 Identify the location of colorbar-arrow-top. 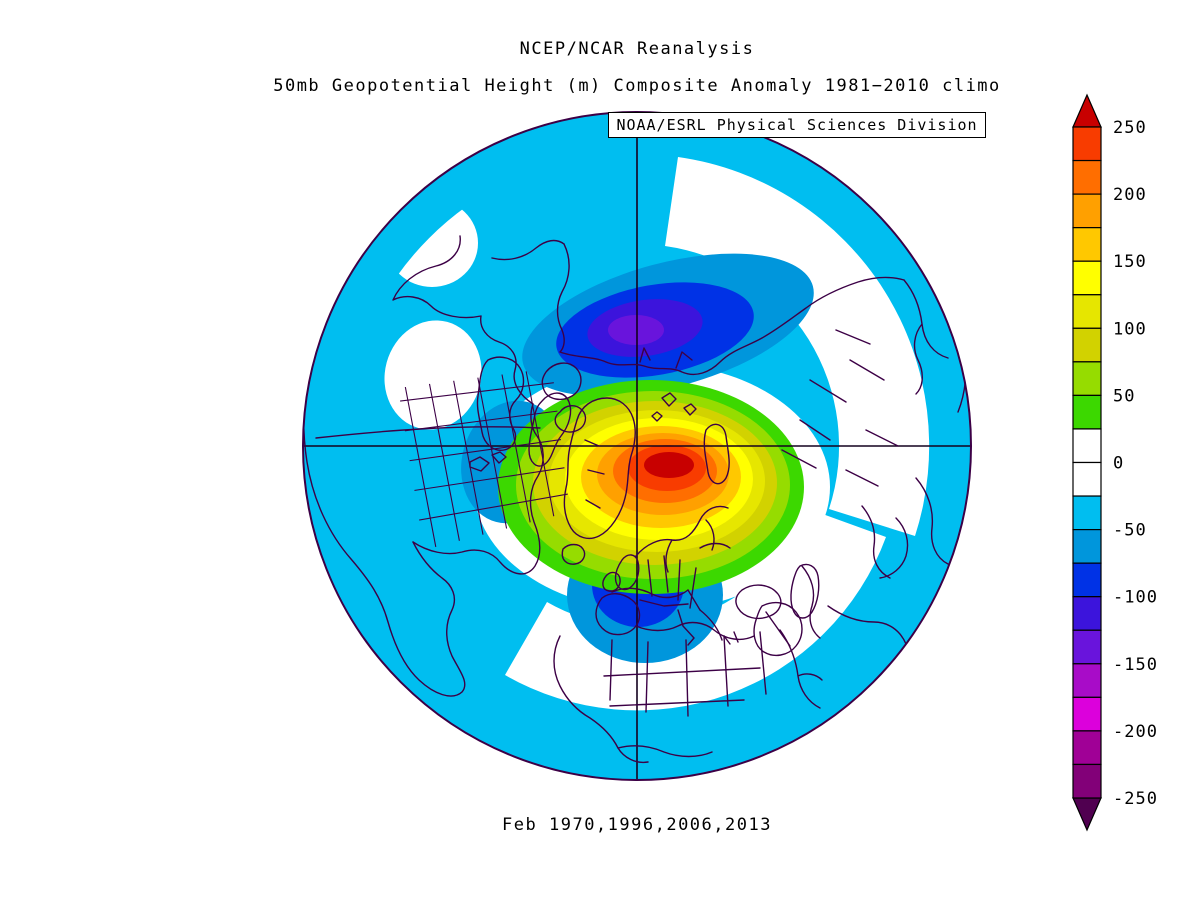
(1087, 110).